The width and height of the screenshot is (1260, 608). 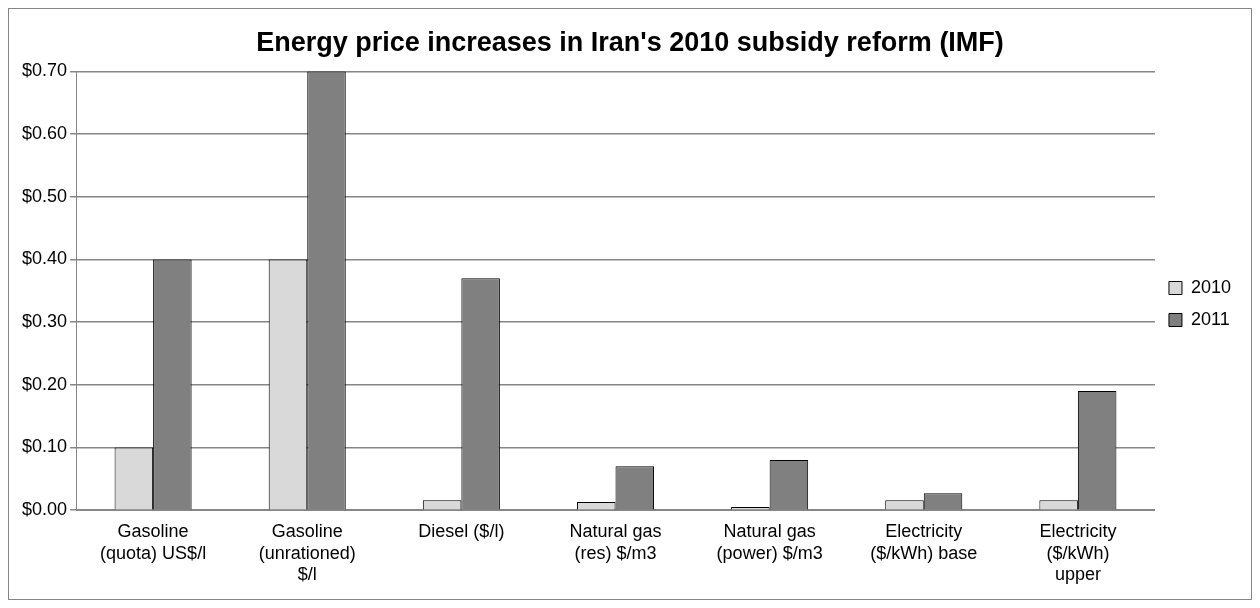 I want to click on x-tick-label: Gasoline (unrationed) $/l, so click(x=307, y=552).